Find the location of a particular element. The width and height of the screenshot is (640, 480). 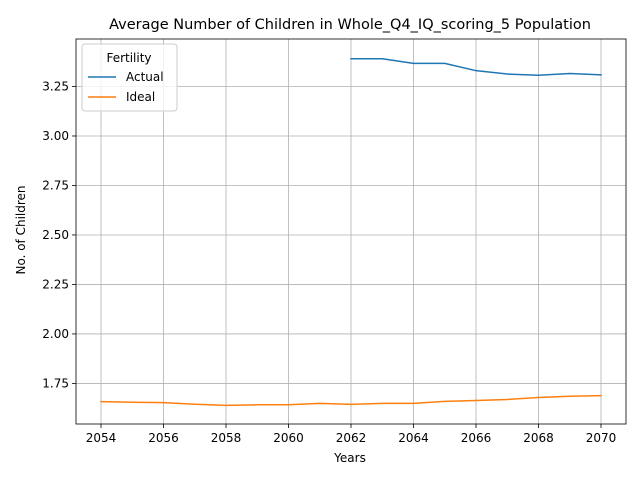

x-tick-label: 2066 is located at coordinates (476, 438).